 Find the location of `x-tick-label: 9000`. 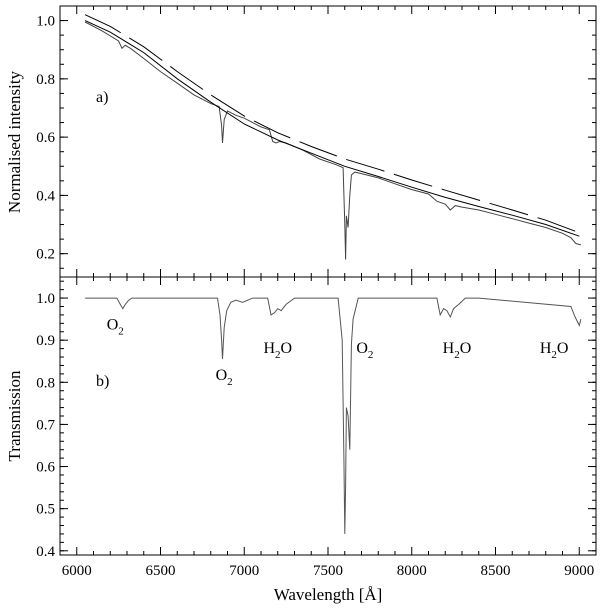

x-tick-label: 9000 is located at coordinates (579, 571).